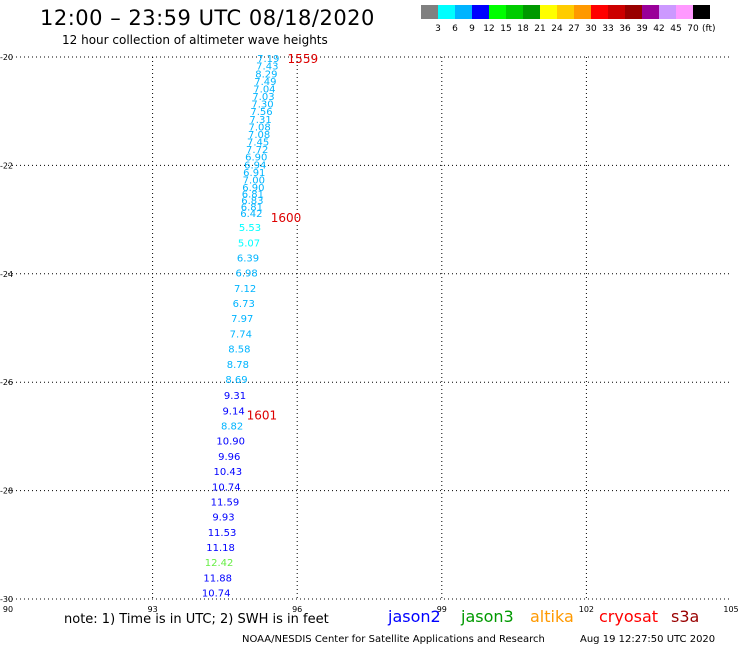  What do you see at coordinates (438, 29) in the screenshot?
I see `colorbar-tick-label: 3` at bounding box center [438, 29].